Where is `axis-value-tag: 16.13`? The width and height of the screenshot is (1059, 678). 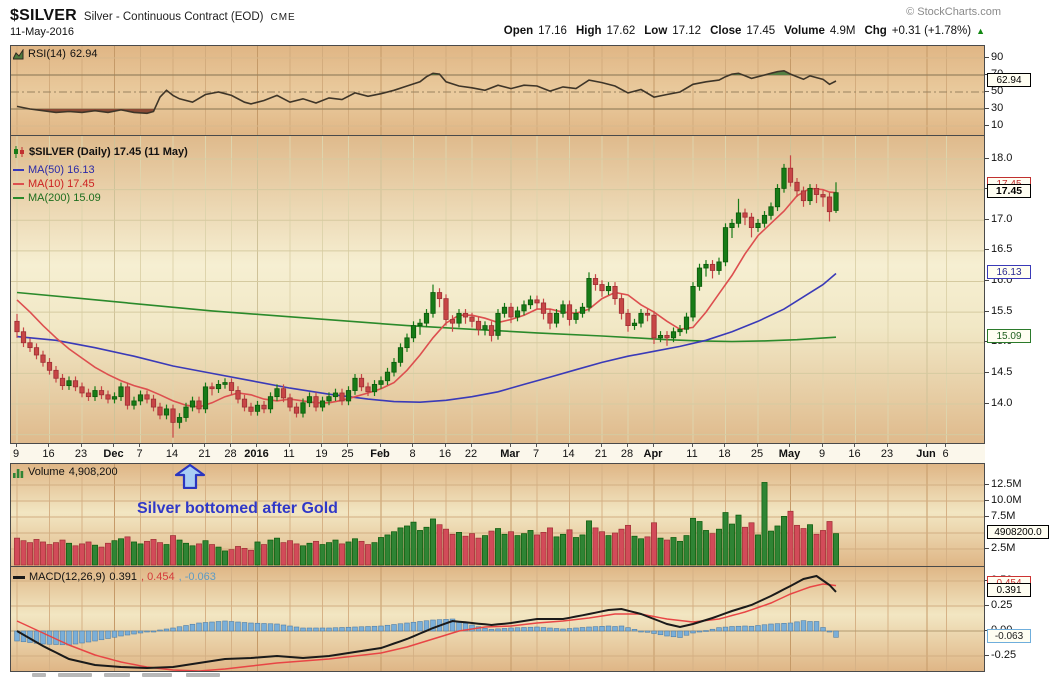 axis-value-tag: 16.13 is located at coordinates (1009, 272).